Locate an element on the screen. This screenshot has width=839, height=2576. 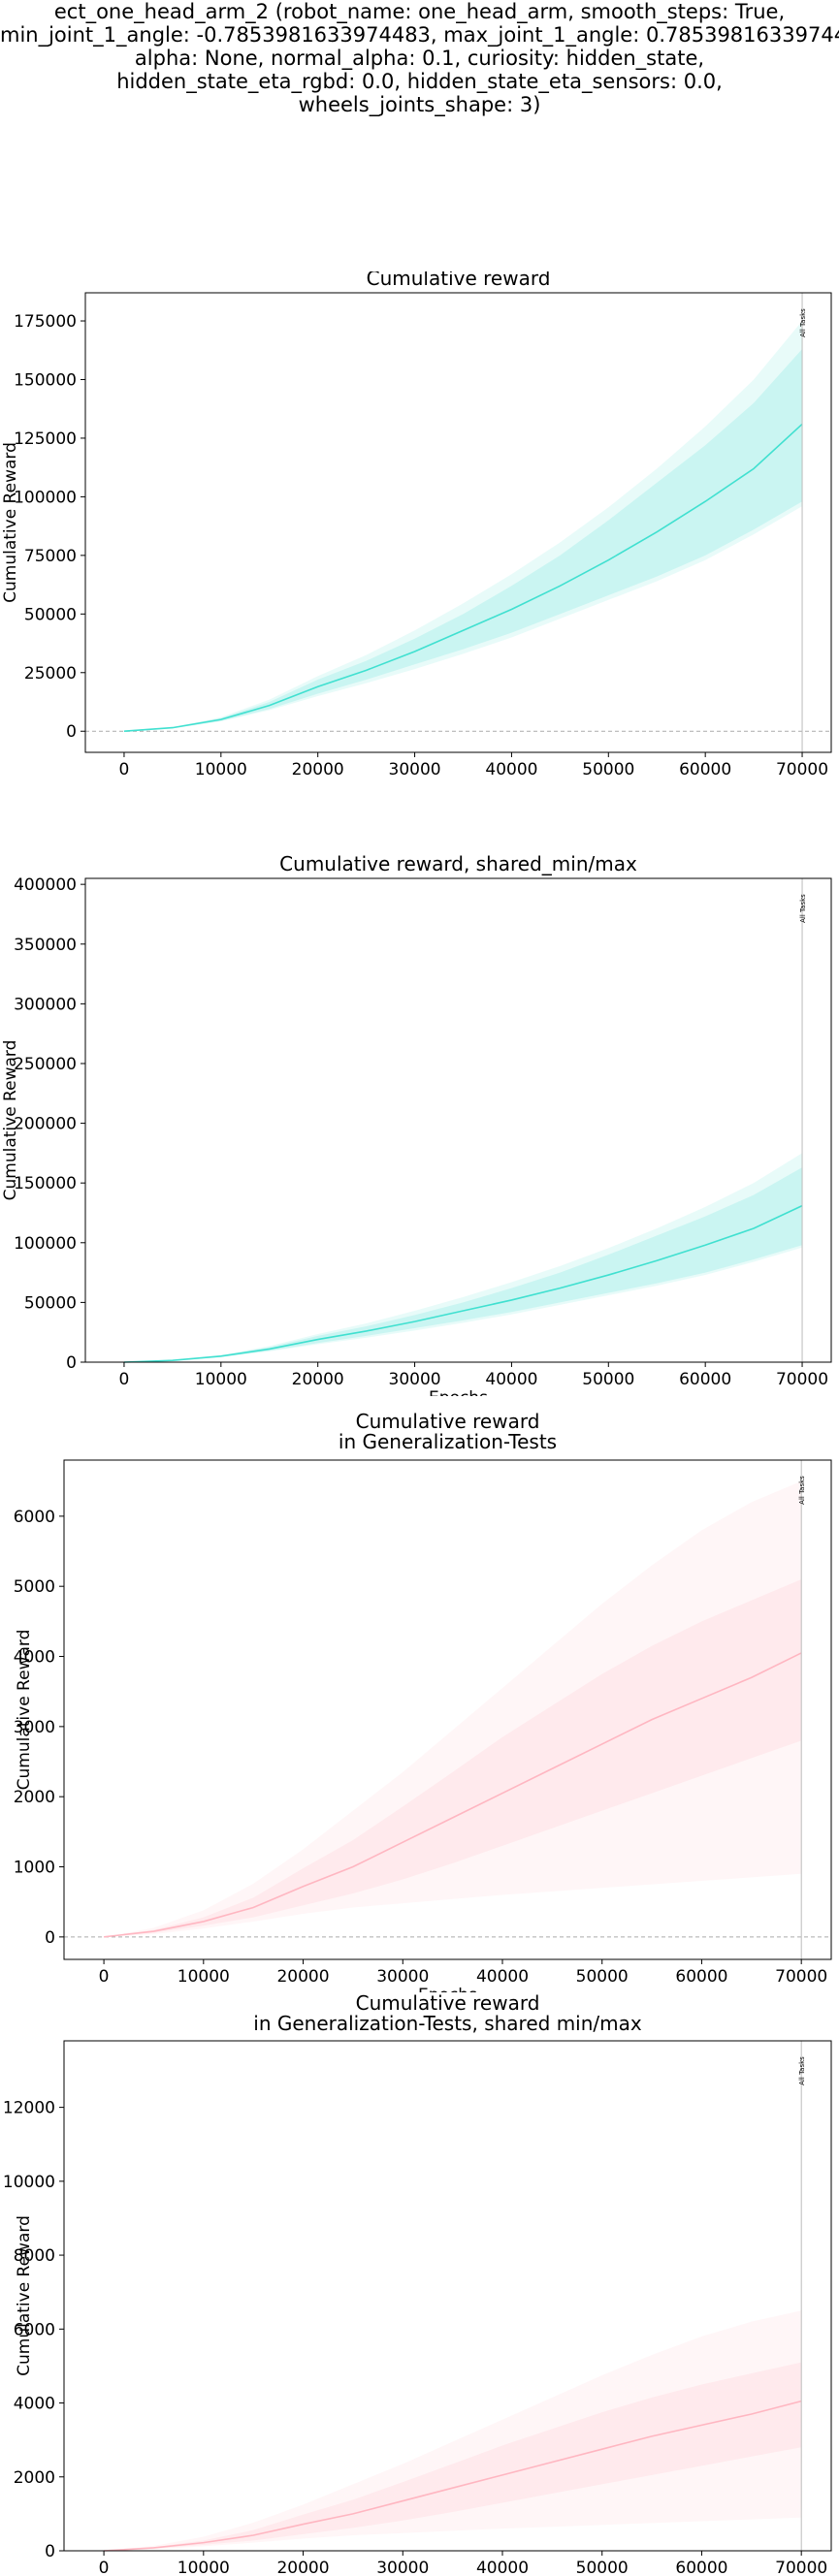
chart-title: Cumulative reward, shared_min/max is located at coordinates (458, 864).